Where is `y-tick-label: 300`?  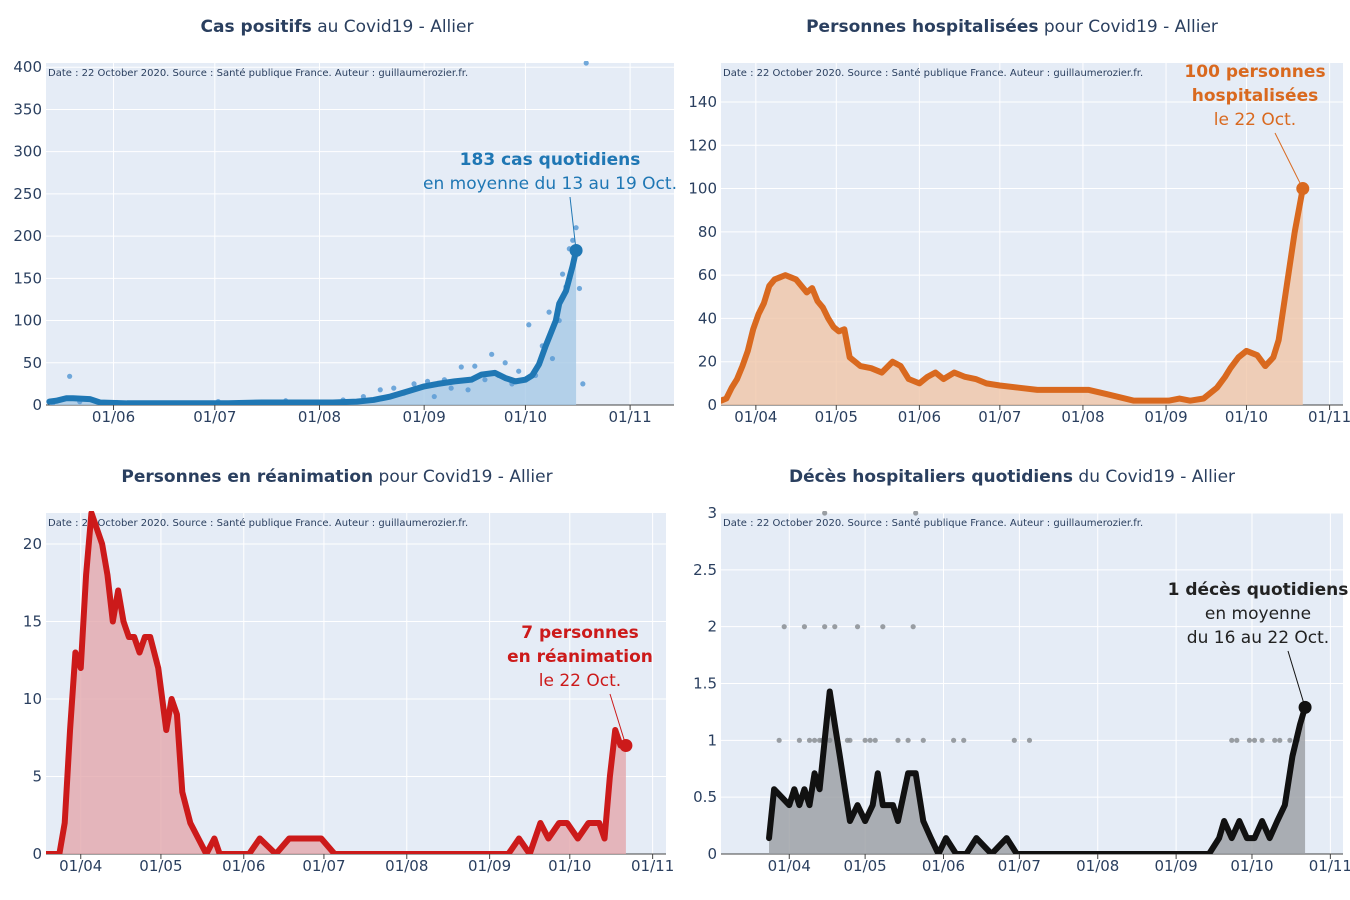
y-tick-label: 300 is located at coordinates (27, 152).